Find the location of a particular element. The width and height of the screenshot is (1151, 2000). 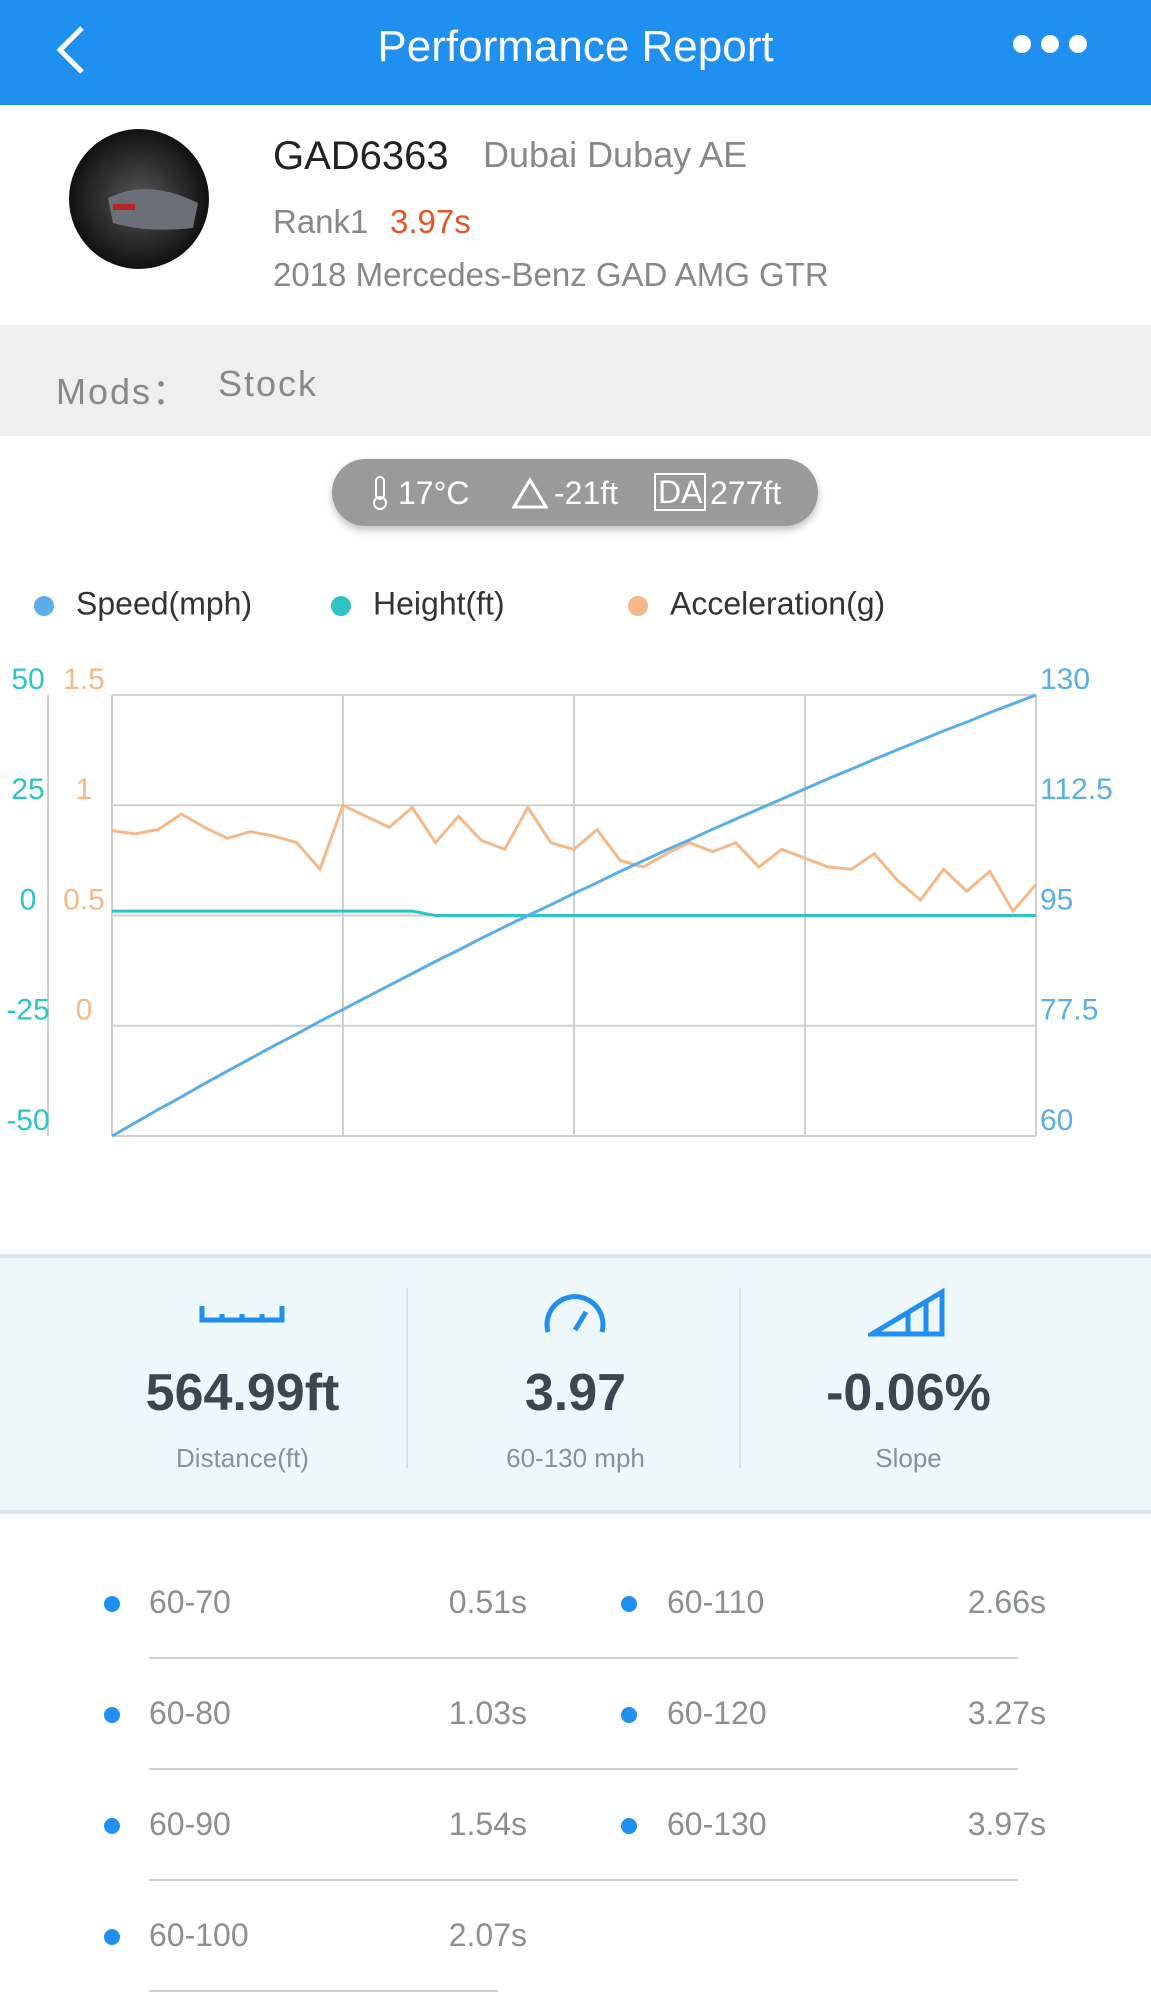

split-label: 60-80 is located at coordinates (190, 1713).